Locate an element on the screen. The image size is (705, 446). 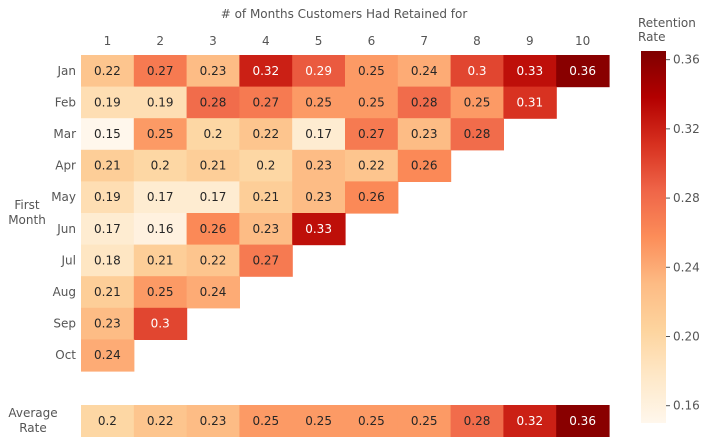
y-tick-label: Jan is located at coordinates (67, 71).